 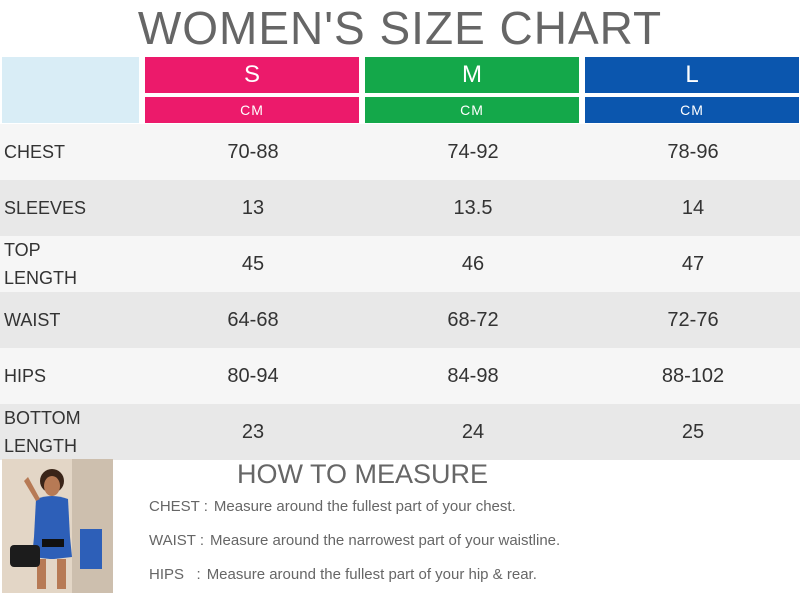 I want to click on cell-s: 64-68, so click(x=253, y=319).